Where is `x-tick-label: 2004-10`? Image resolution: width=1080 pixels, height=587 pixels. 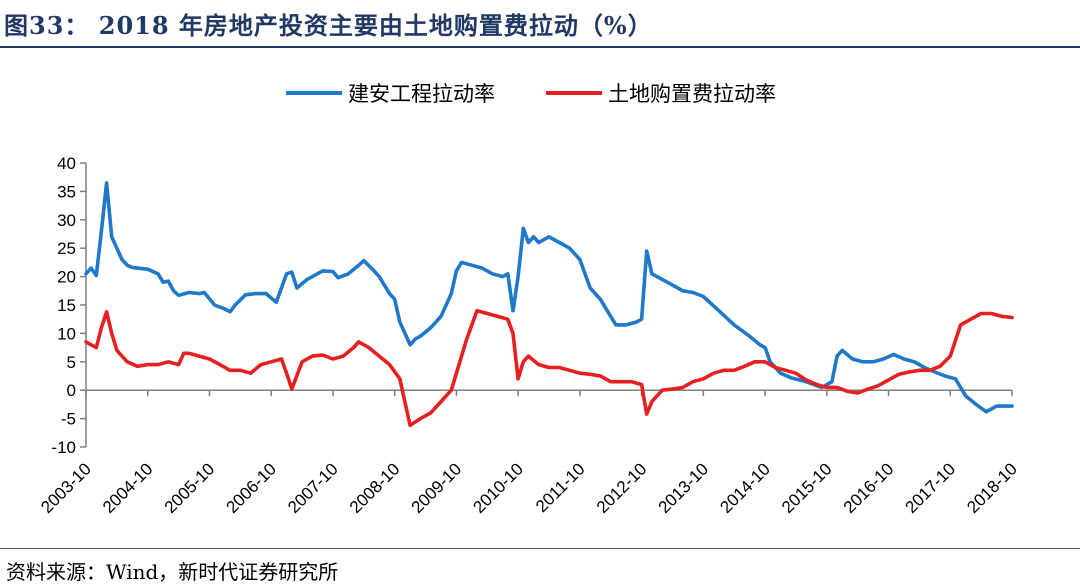
x-tick-label: 2004-10 is located at coordinates (128, 488).